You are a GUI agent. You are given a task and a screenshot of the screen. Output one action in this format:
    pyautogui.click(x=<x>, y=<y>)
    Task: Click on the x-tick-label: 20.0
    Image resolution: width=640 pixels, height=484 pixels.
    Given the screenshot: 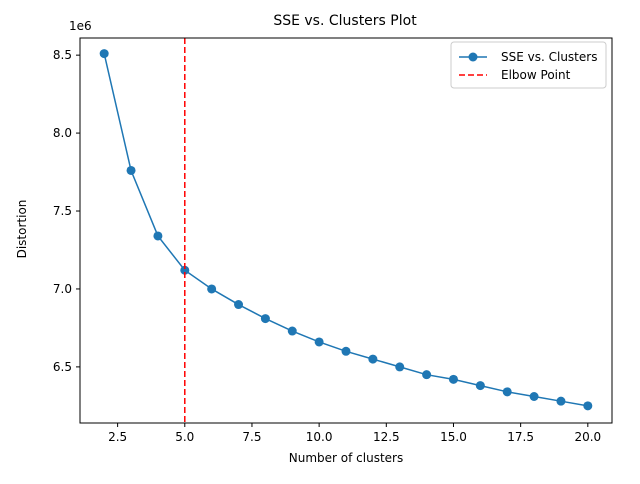 What is the action you would take?
    pyautogui.click(x=587, y=437)
    